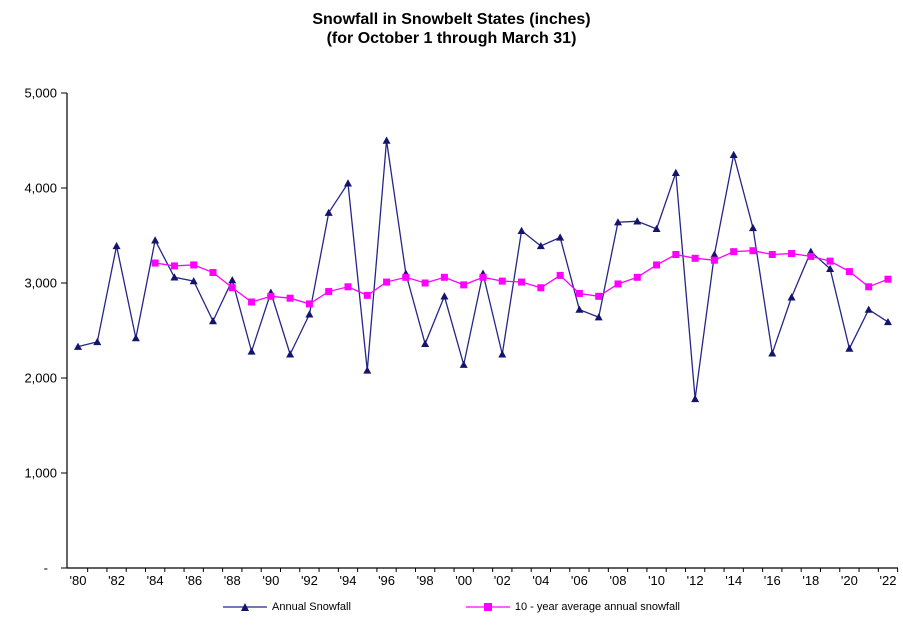  Describe the element at coordinates (193, 580) in the screenshot. I see `x-tick-label: '86` at that location.